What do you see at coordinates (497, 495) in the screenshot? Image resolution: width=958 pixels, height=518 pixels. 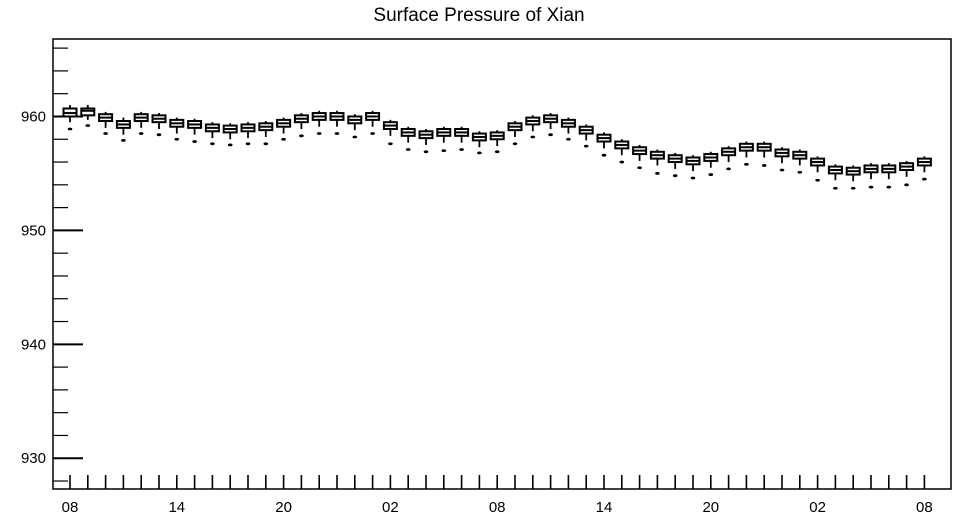 I see `x-axis: 08 14 20 02 08 14 20 02 08` at bounding box center [497, 495].